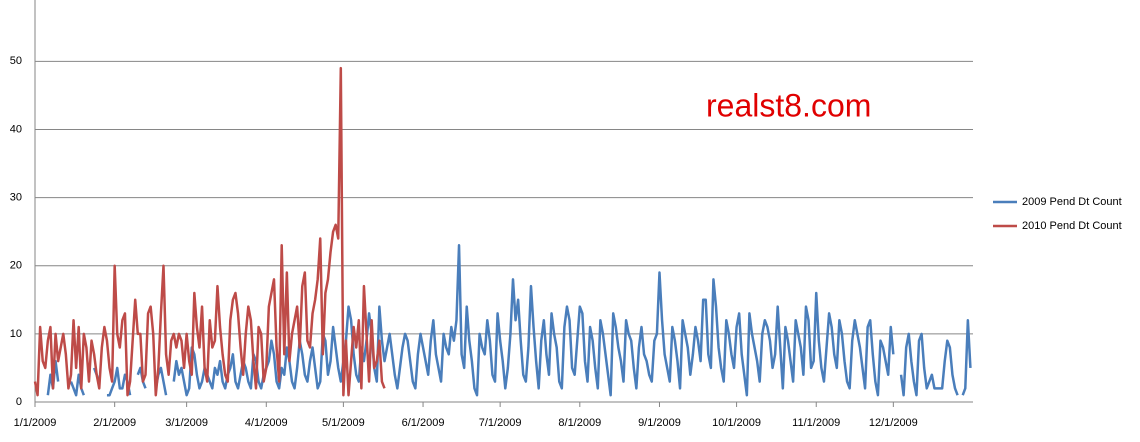 This screenshot has height=442, width=1140. Describe the element at coordinates (16, 266) in the screenshot. I see `y-tick-label: 20` at that location.